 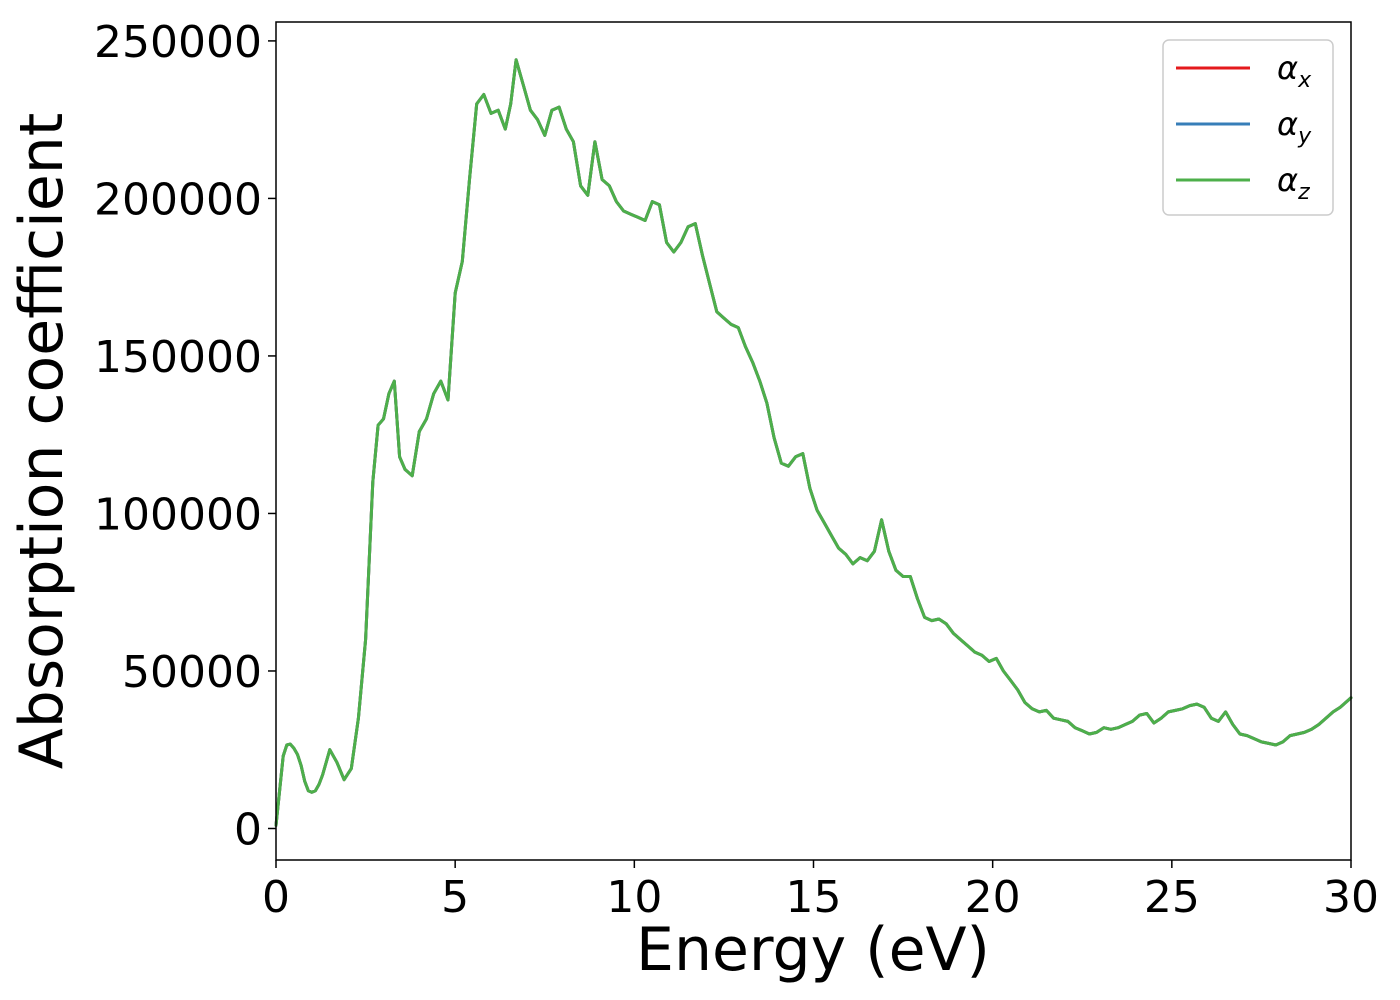 I want to click on x-tick-label: 30, so click(x=1351, y=897).